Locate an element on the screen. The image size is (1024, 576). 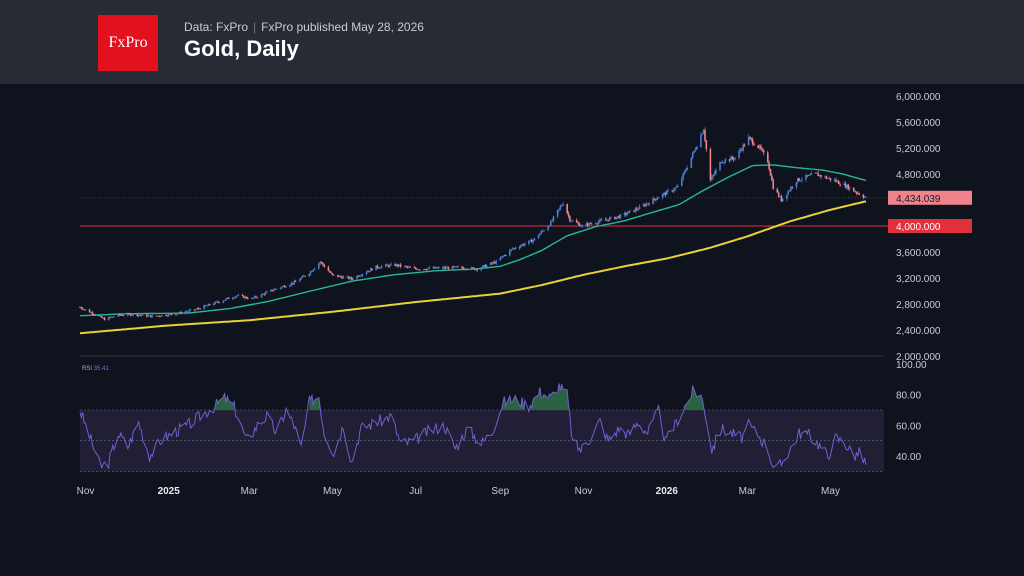
last-price-tag-label: 4,434.039 is located at coordinates (918, 199).